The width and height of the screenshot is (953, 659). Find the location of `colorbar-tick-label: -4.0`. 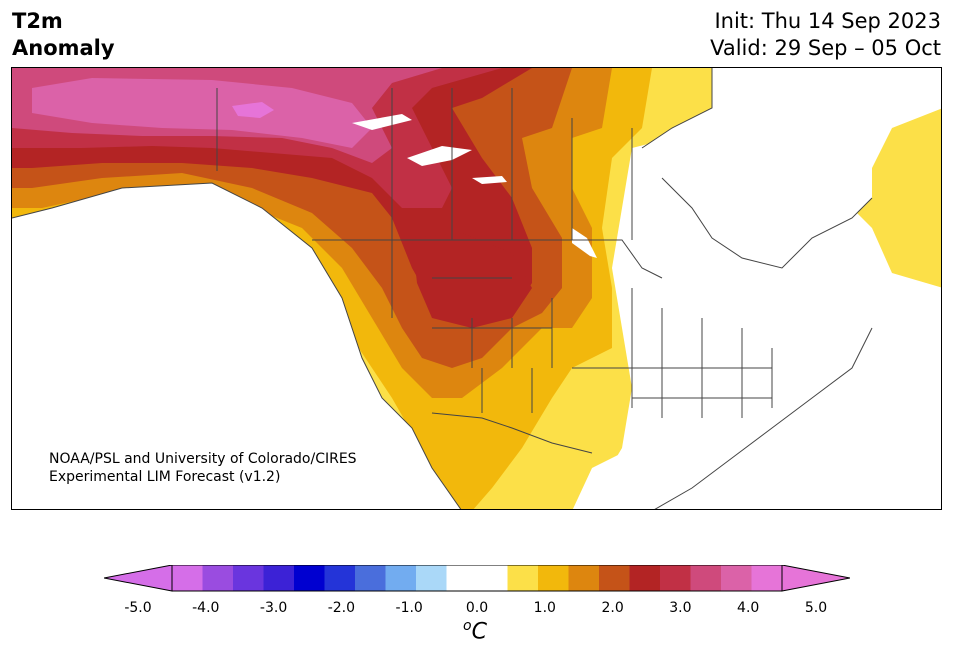

colorbar-tick-label: -4.0 is located at coordinates (206, 608).